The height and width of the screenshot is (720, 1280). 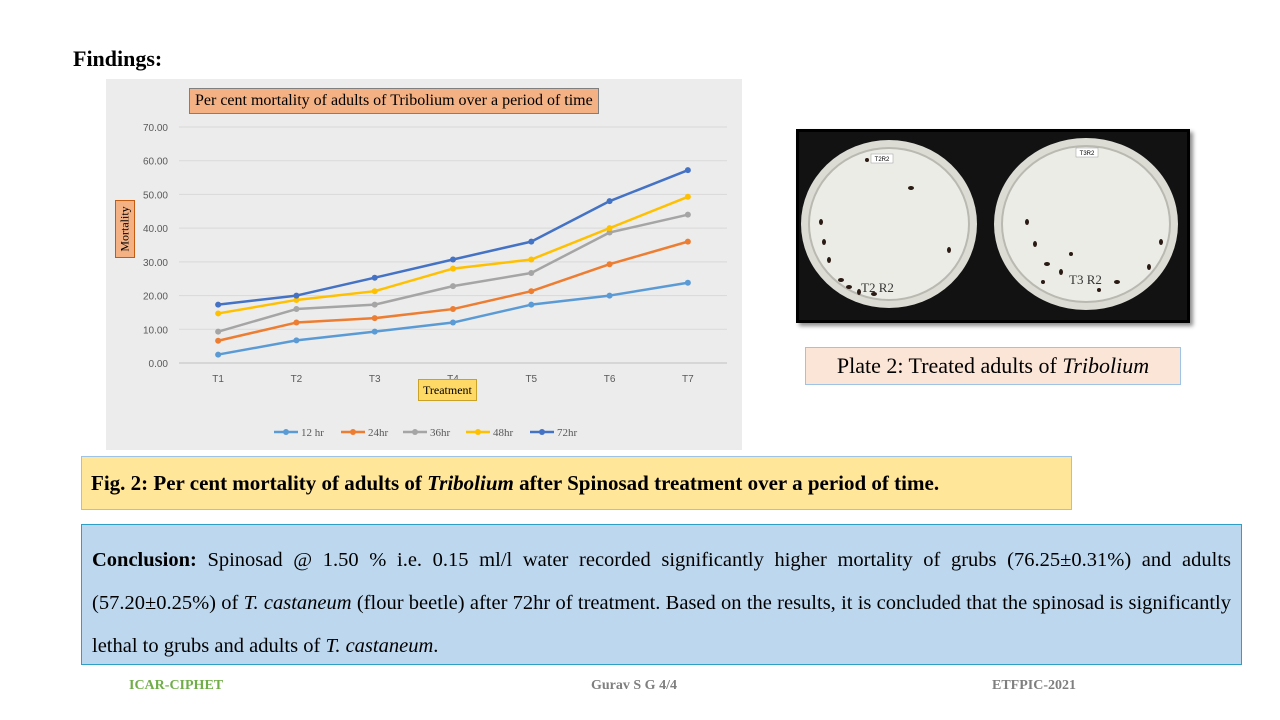 I want to click on x-tick-label: T2, so click(x=297, y=379).